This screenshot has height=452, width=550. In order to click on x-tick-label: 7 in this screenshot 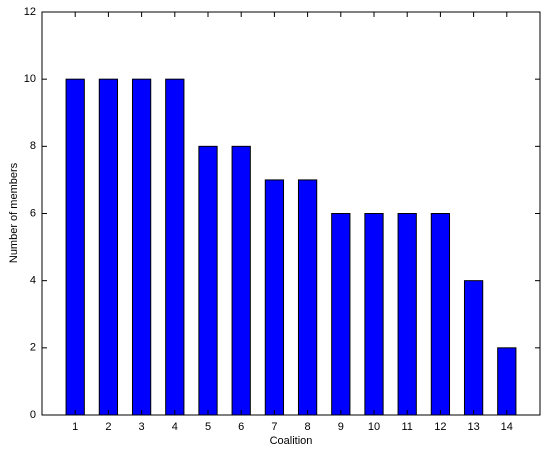, I will do `click(274, 427)`.